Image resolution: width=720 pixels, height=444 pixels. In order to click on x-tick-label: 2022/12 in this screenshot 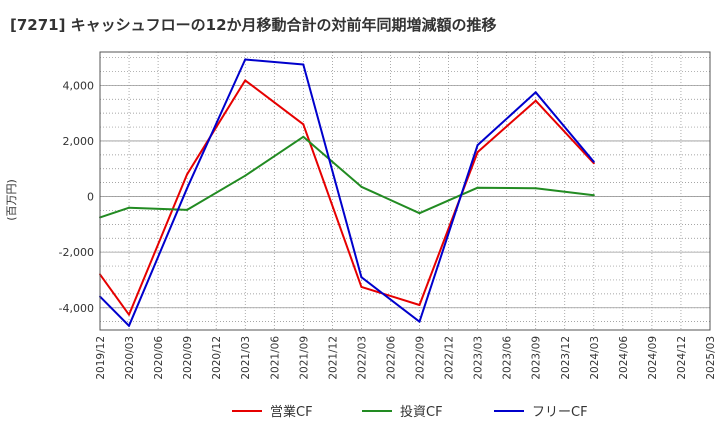, I will do `click(450, 358)`.